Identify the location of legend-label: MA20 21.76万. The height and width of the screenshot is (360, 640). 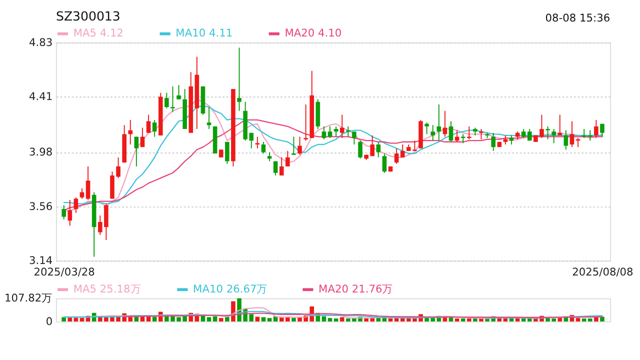
(356, 289).